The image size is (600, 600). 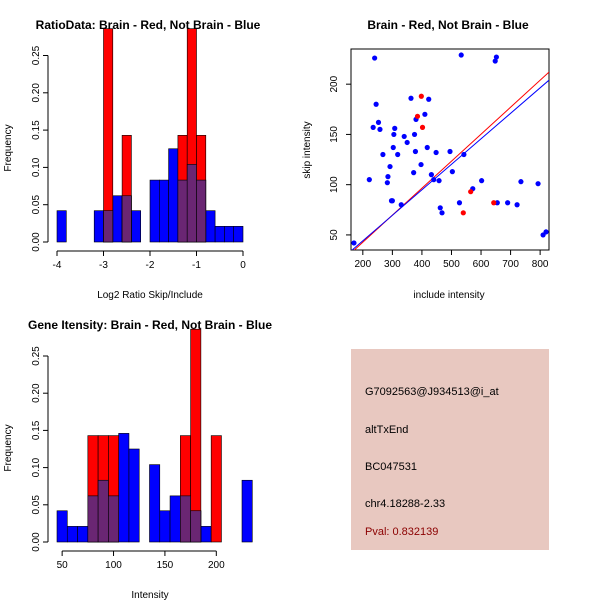 I want to click on ratio-x-tick-label-2: -2, so click(x=150, y=265).